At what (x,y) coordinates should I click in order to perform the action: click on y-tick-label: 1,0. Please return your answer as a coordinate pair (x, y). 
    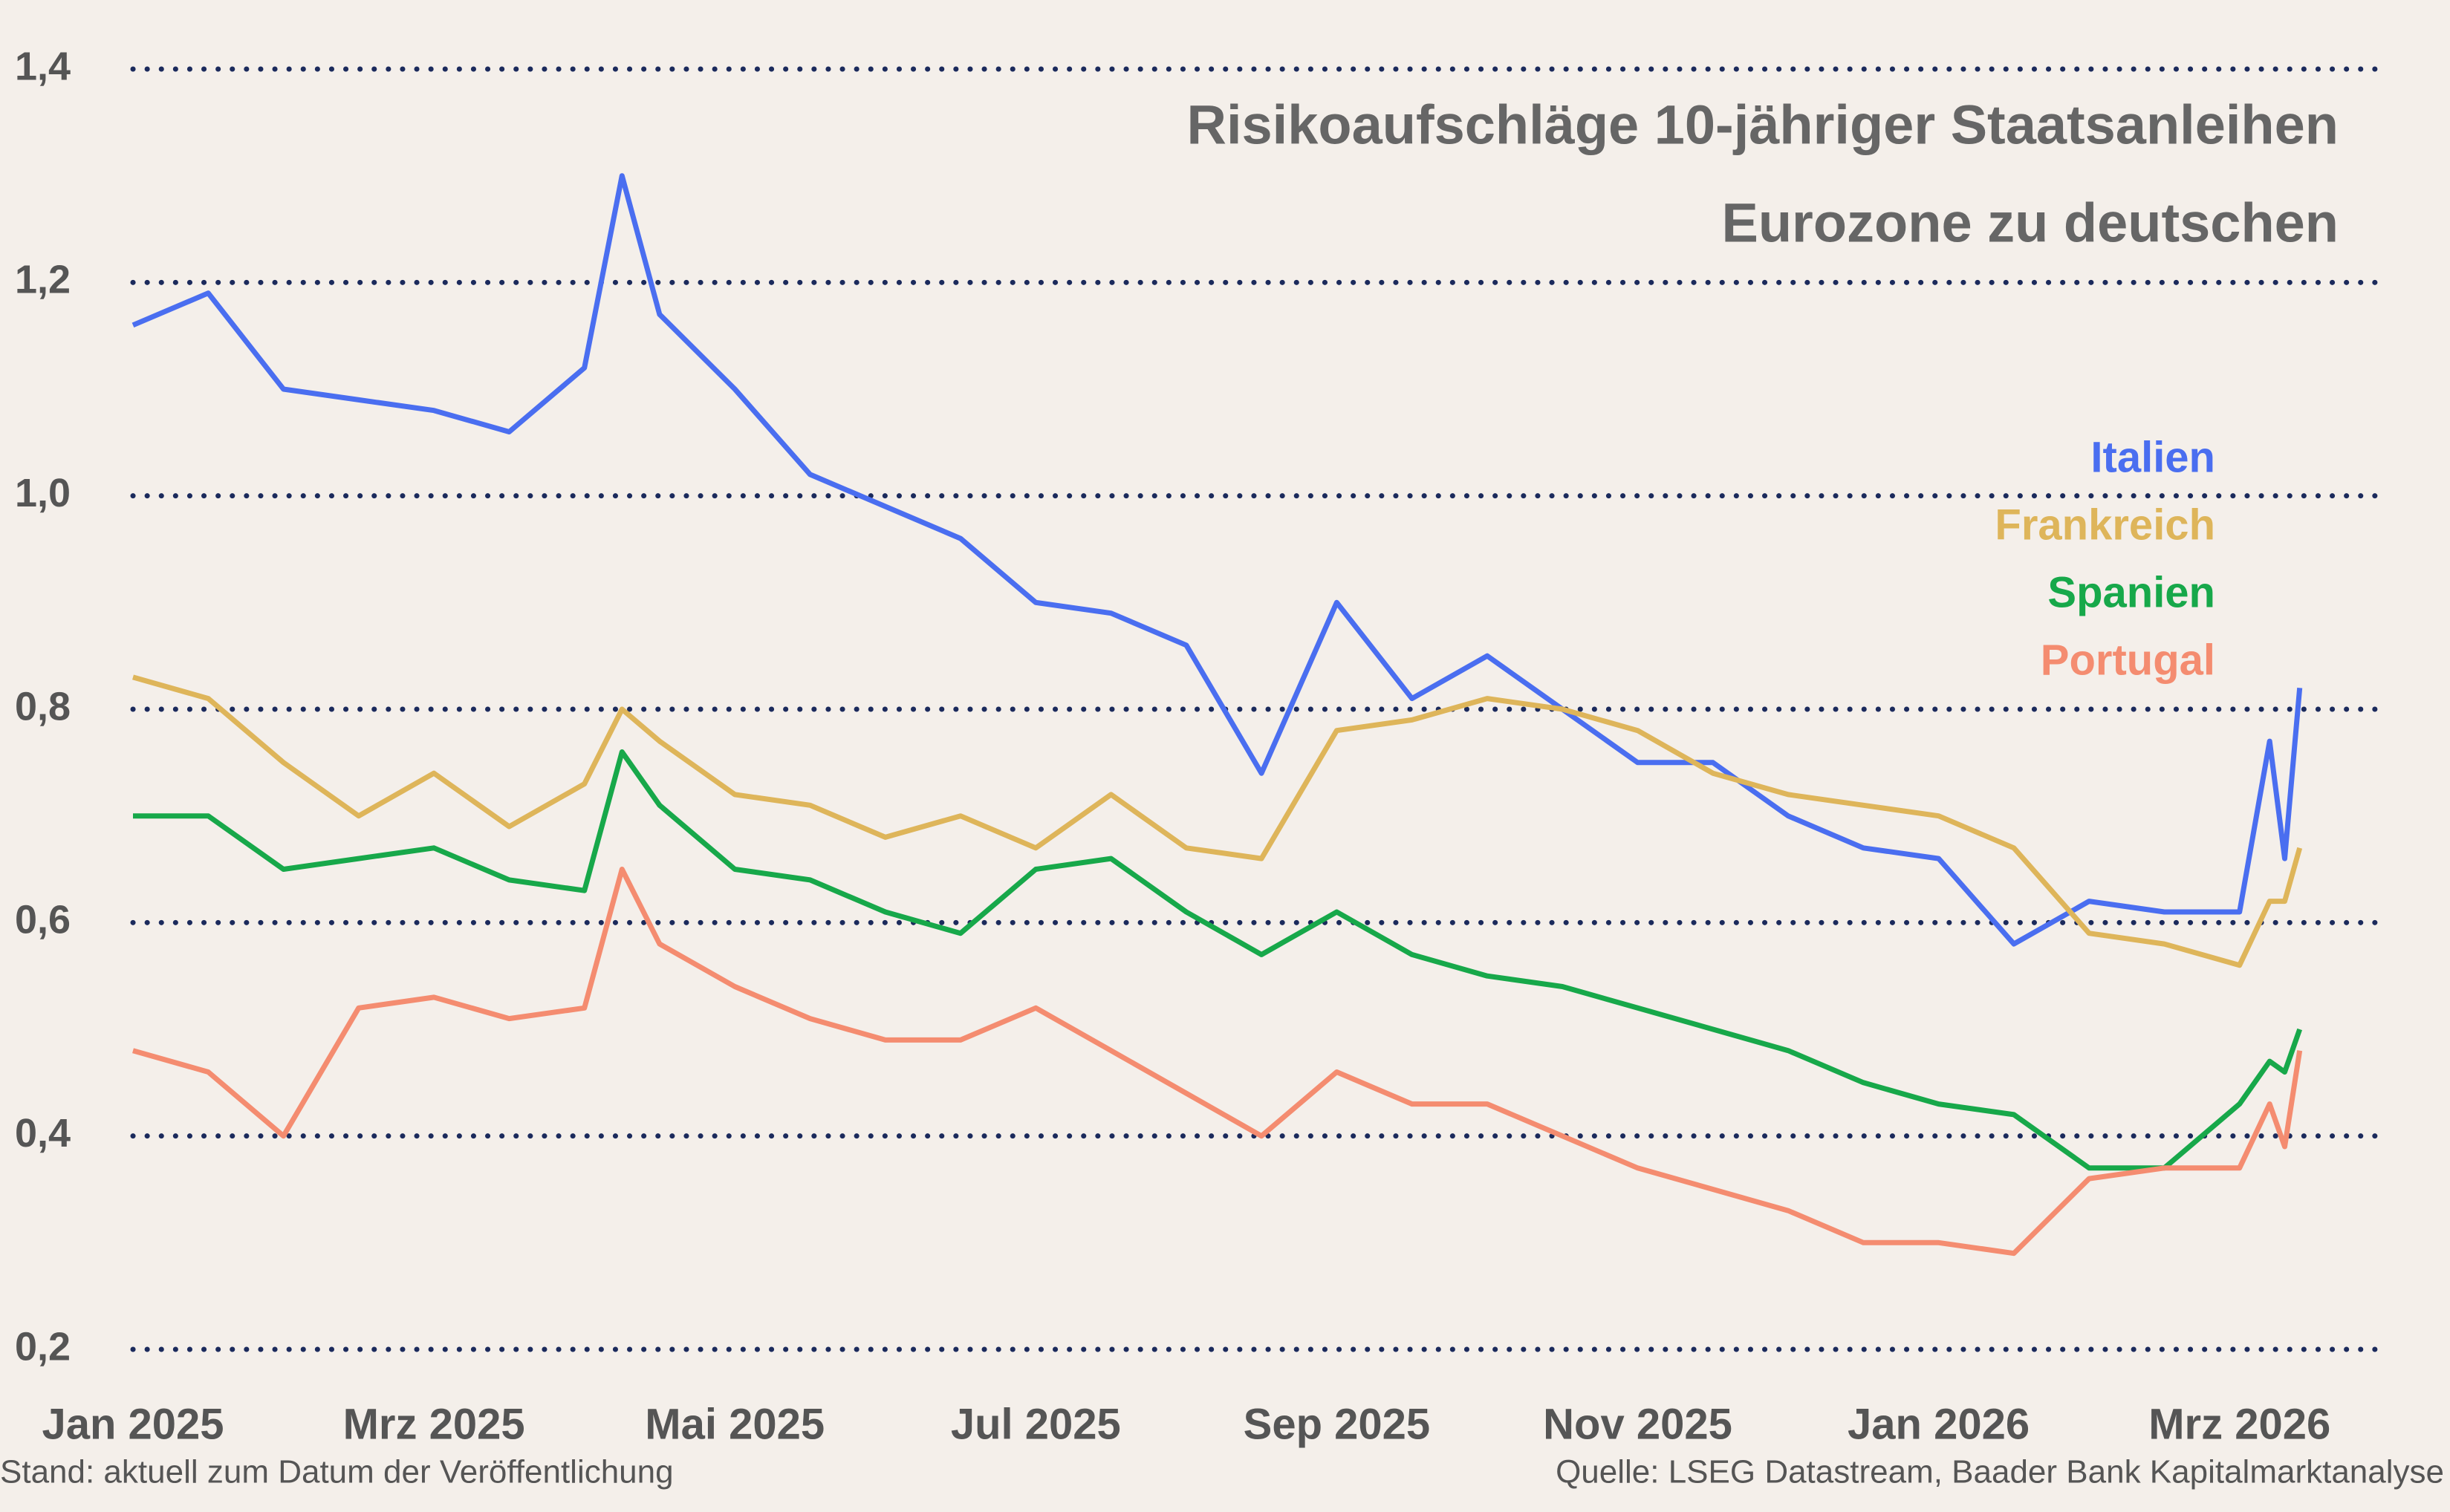
    Looking at the image, I should click on (43, 493).